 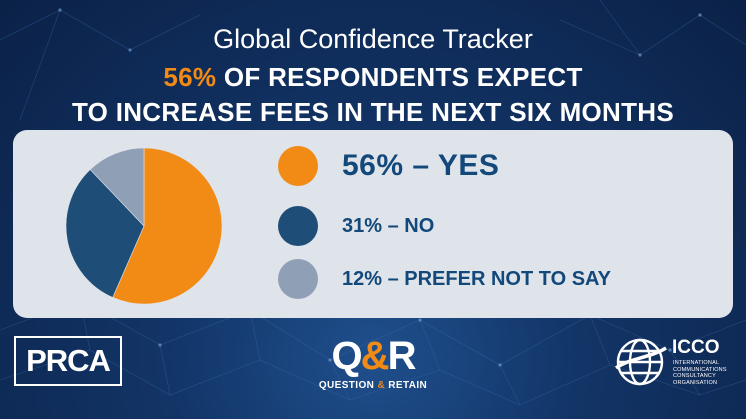 What do you see at coordinates (640, 362) in the screenshot?
I see `globe-icon` at bounding box center [640, 362].